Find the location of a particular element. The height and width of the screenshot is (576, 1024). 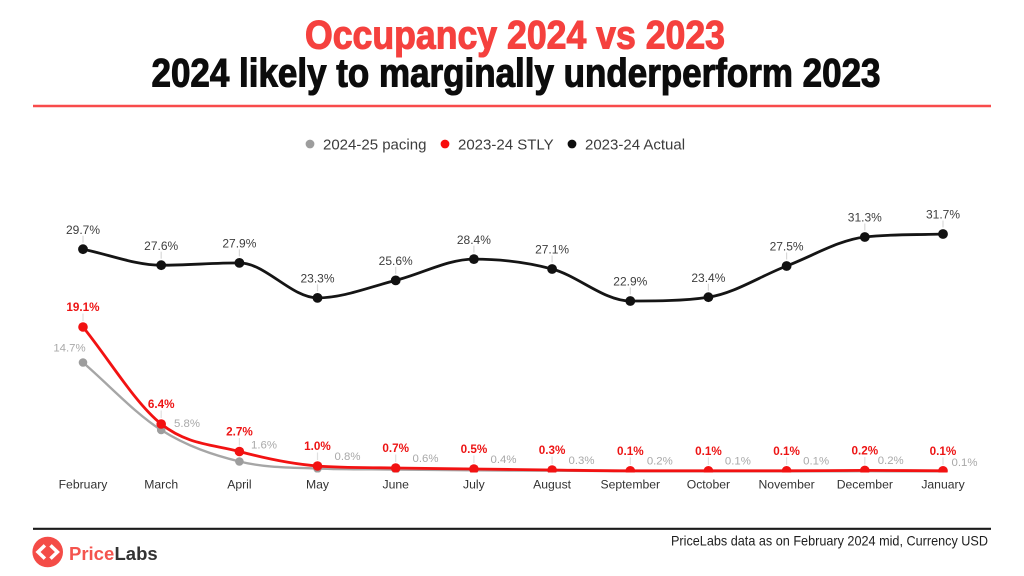

svg-text: 25.6% is located at coordinates (396, 261).